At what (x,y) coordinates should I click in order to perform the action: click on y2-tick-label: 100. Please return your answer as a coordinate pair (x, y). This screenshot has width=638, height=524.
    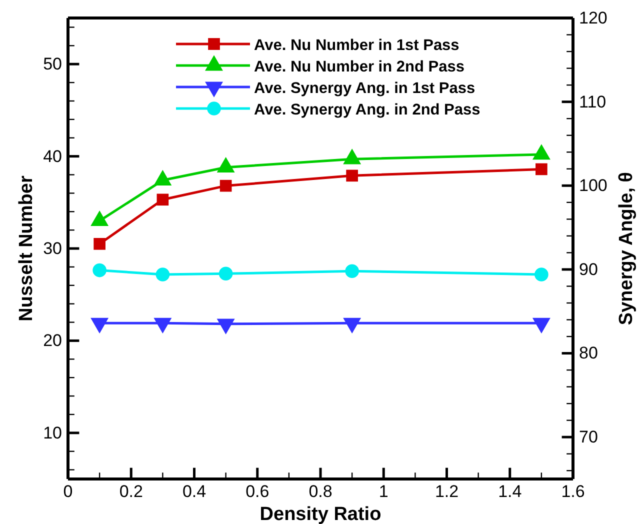
    Looking at the image, I should click on (593, 186).